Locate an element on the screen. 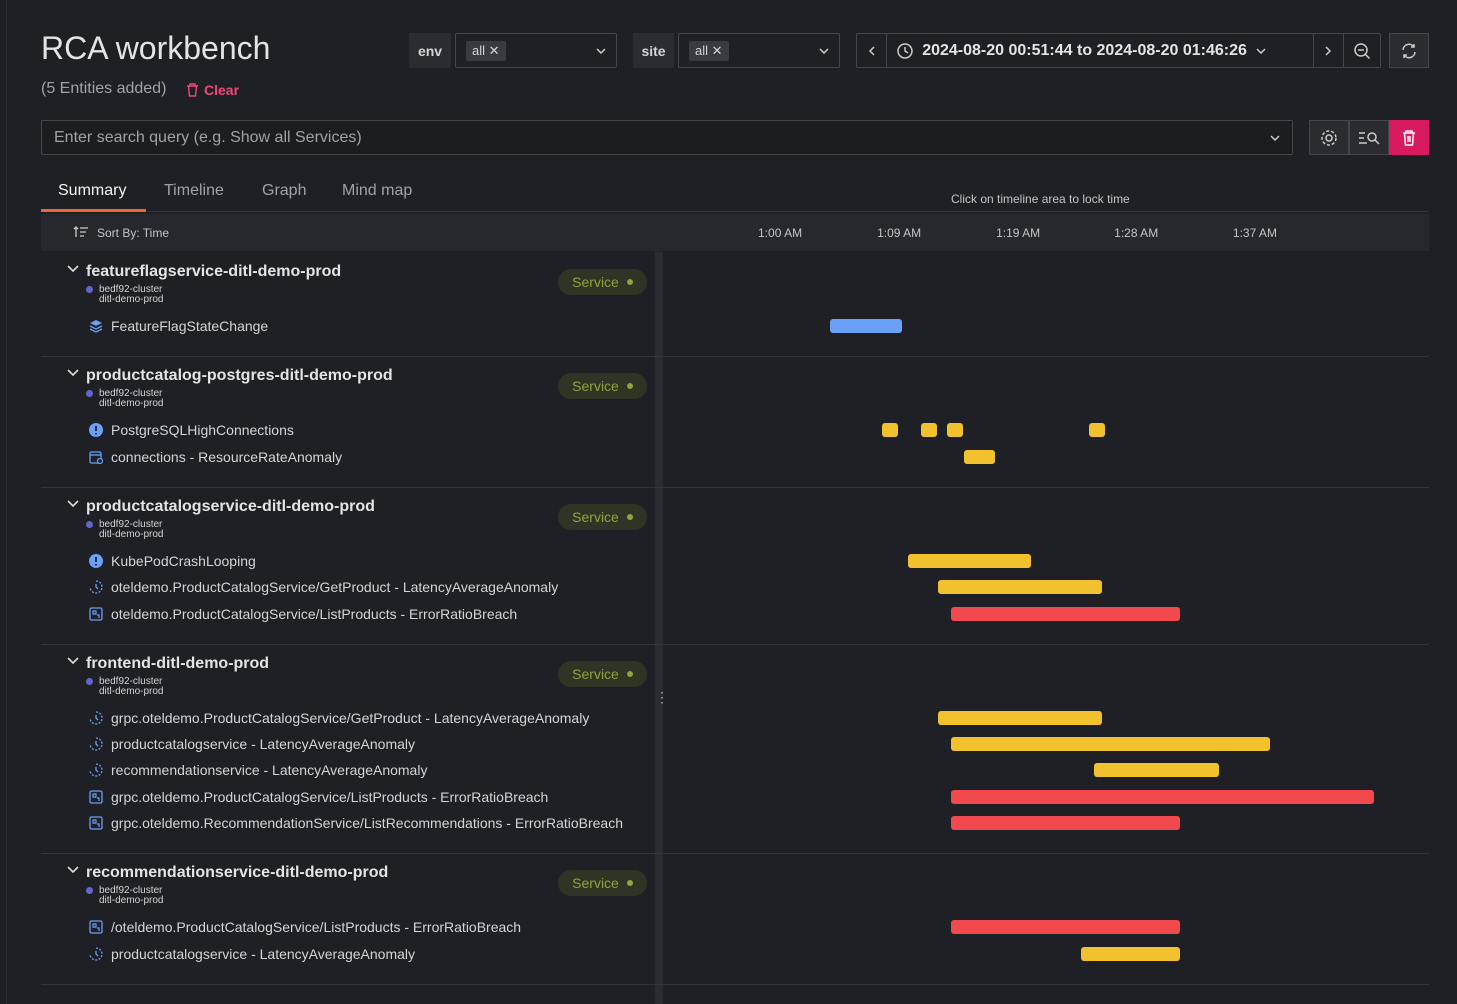 The height and width of the screenshot is (1004, 1457). delete-button is located at coordinates (1409, 137).